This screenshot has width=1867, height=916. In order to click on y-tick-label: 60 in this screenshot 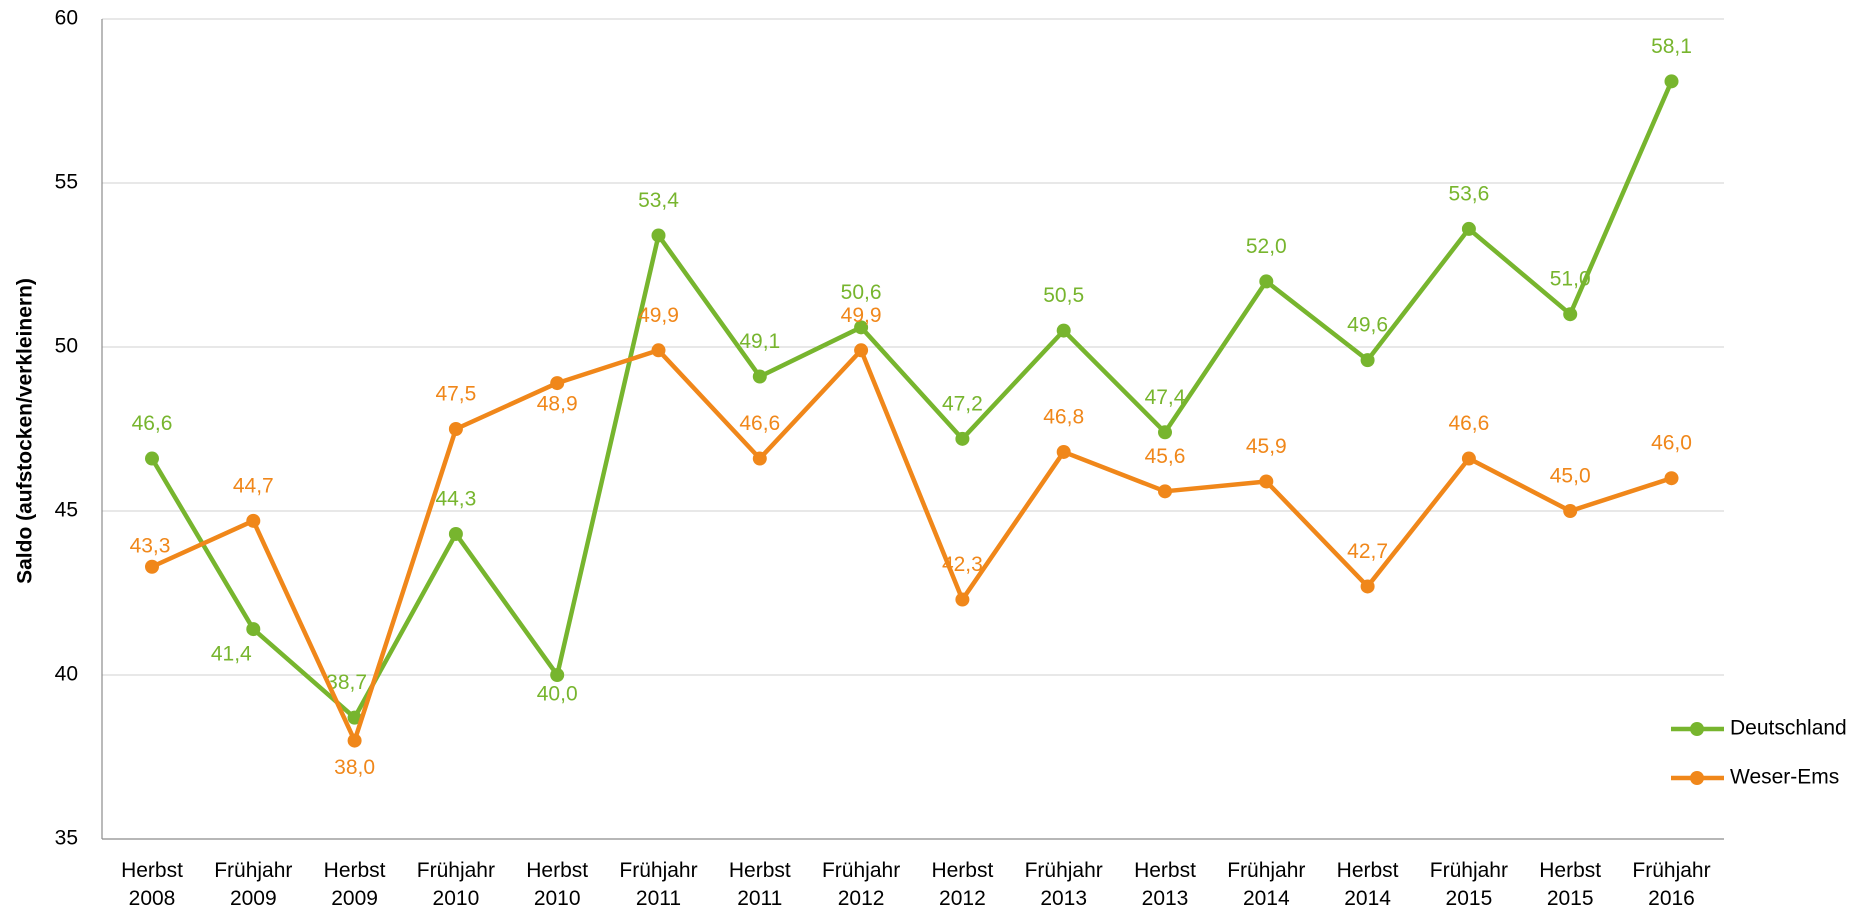, I will do `click(66, 18)`.